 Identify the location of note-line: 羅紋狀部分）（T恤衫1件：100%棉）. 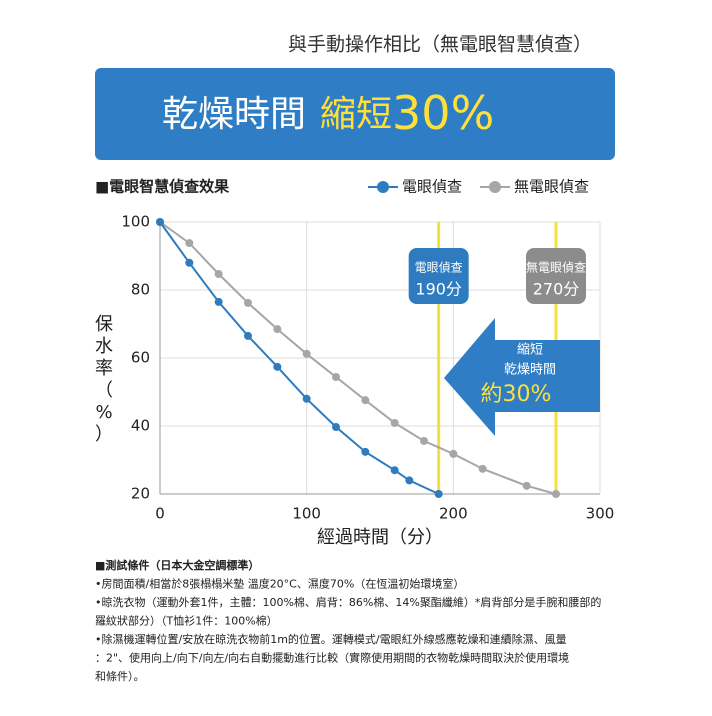
(186, 621).